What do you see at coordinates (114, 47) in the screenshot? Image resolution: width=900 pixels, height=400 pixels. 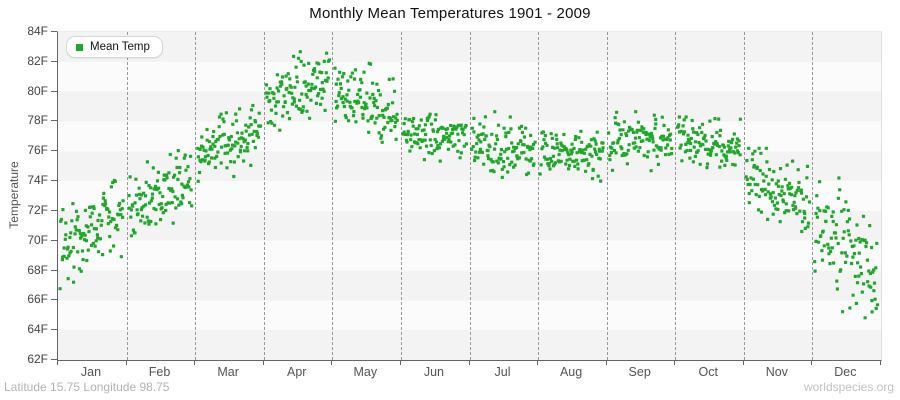 I see `legend: Mean Temp` at bounding box center [114, 47].